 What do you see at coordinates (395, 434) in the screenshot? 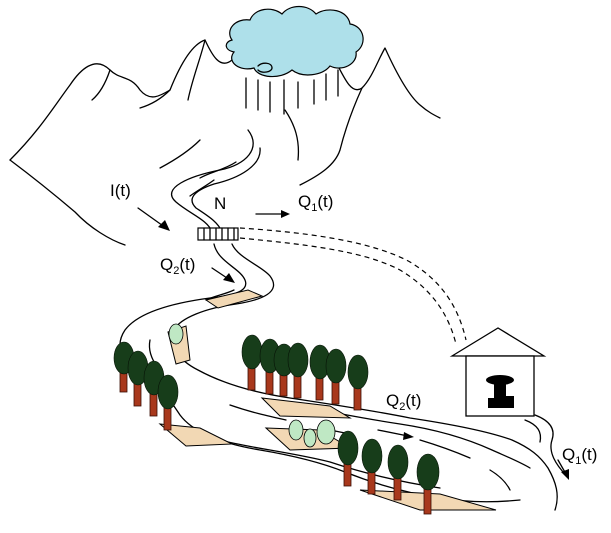
I see `q2-lower-arrow` at bounding box center [395, 434].